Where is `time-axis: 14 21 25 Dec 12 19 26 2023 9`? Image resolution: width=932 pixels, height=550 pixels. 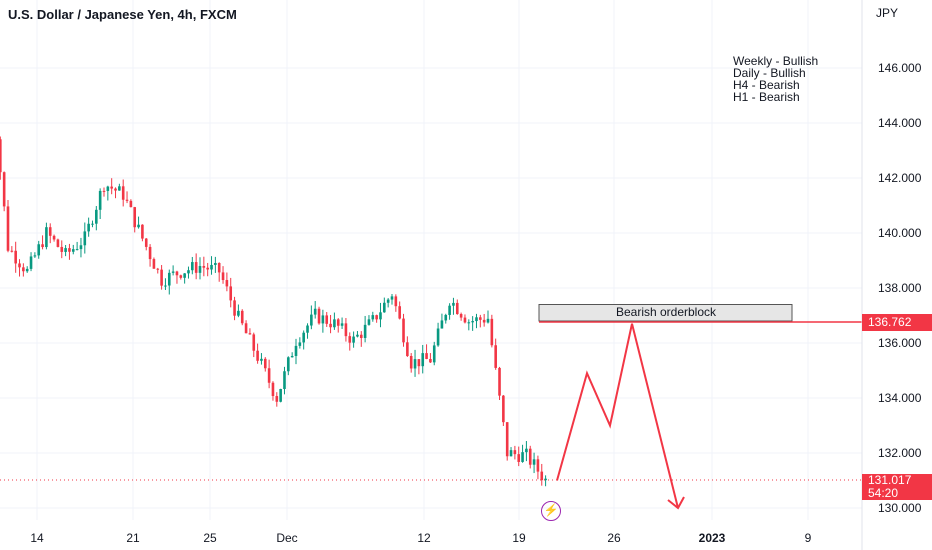 time-axis: 14 21 25 Dec 12 19 26 2023 9 is located at coordinates (420, 538).